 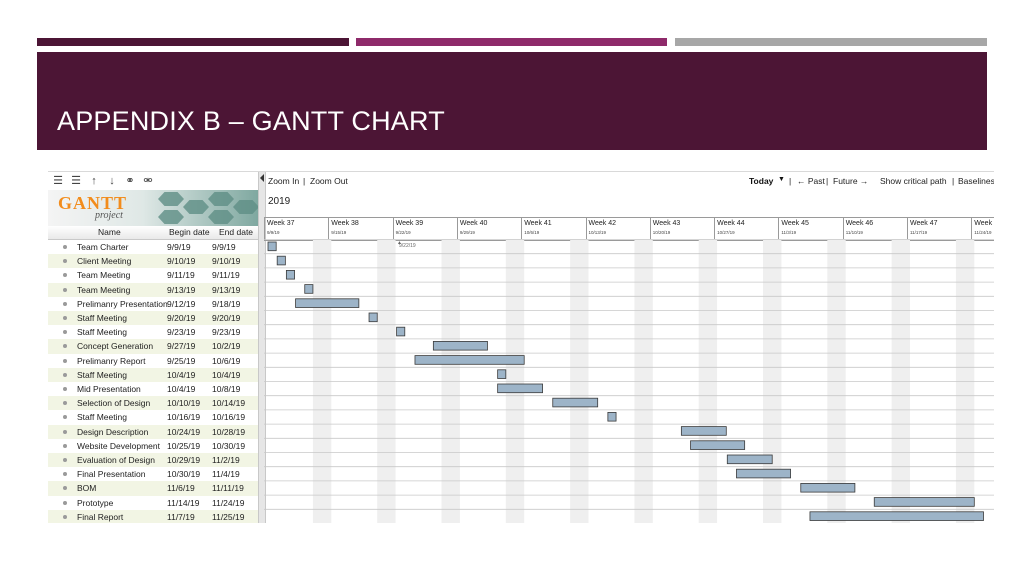 What do you see at coordinates (262, 347) in the screenshot?
I see `pane-splitter` at bounding box center [262, 347].